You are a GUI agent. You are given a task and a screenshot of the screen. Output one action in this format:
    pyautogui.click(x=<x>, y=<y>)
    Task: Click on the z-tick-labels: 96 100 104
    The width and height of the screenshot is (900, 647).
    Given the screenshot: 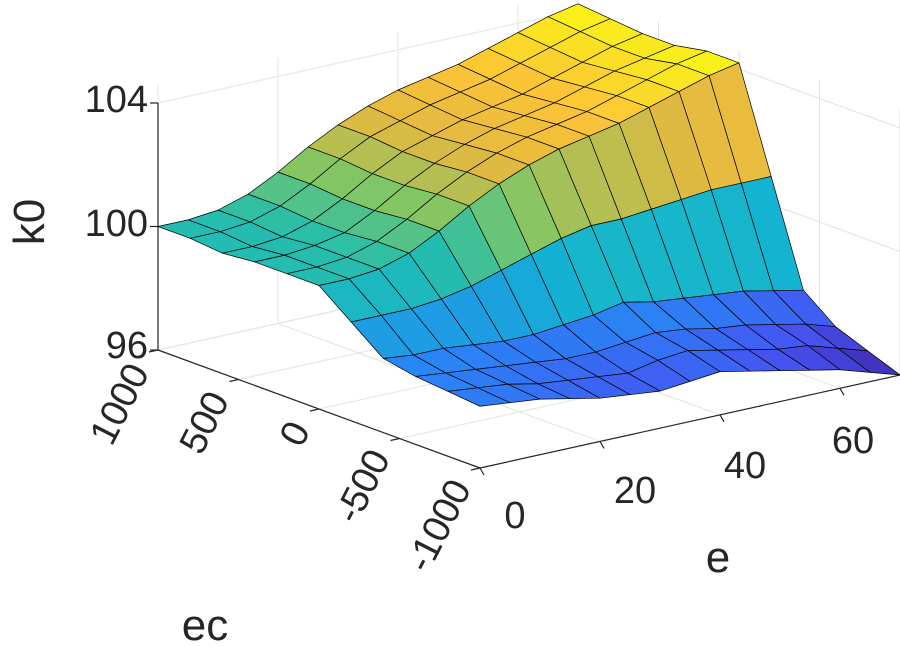 What is the action you would take?
    pyautogui.click(x=116, y=223)
    